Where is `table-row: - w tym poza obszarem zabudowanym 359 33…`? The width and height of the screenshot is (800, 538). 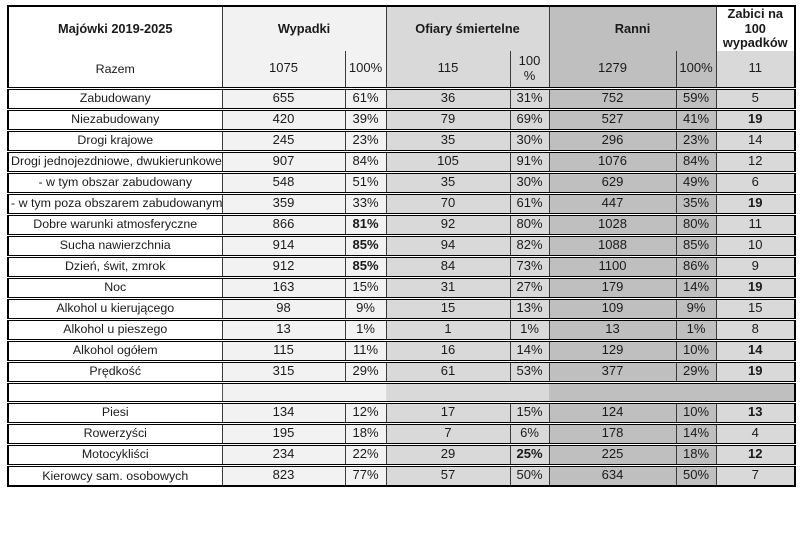
table-row: - w tym poza obszarem zabudowanym 359 33… is located at coordinates (401, 203).